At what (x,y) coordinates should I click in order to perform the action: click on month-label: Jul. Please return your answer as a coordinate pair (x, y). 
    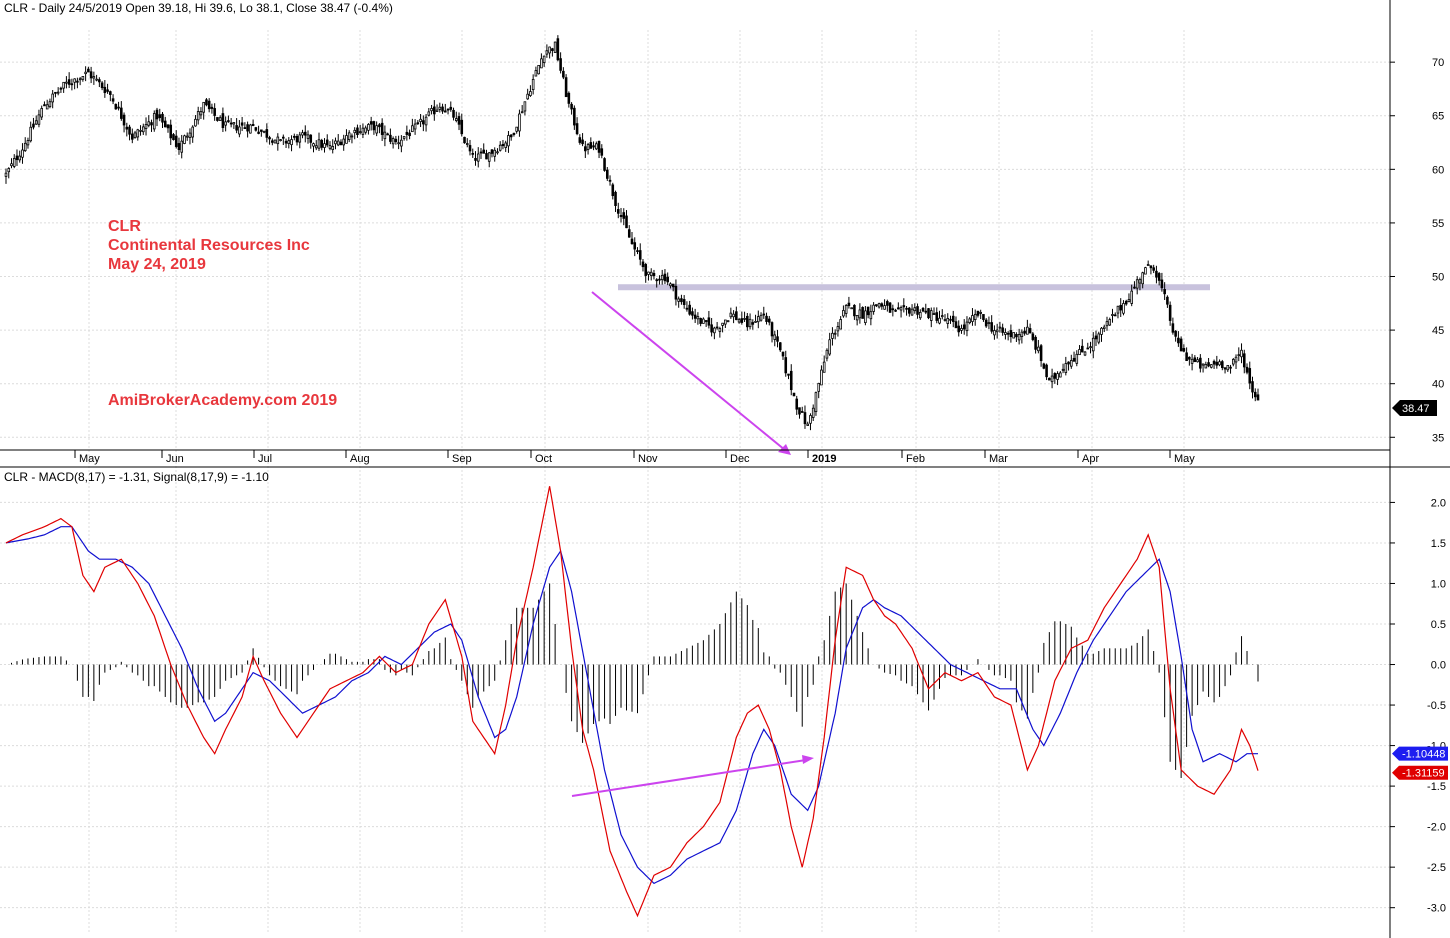
    Looking at the image, I should click on (265, 459).